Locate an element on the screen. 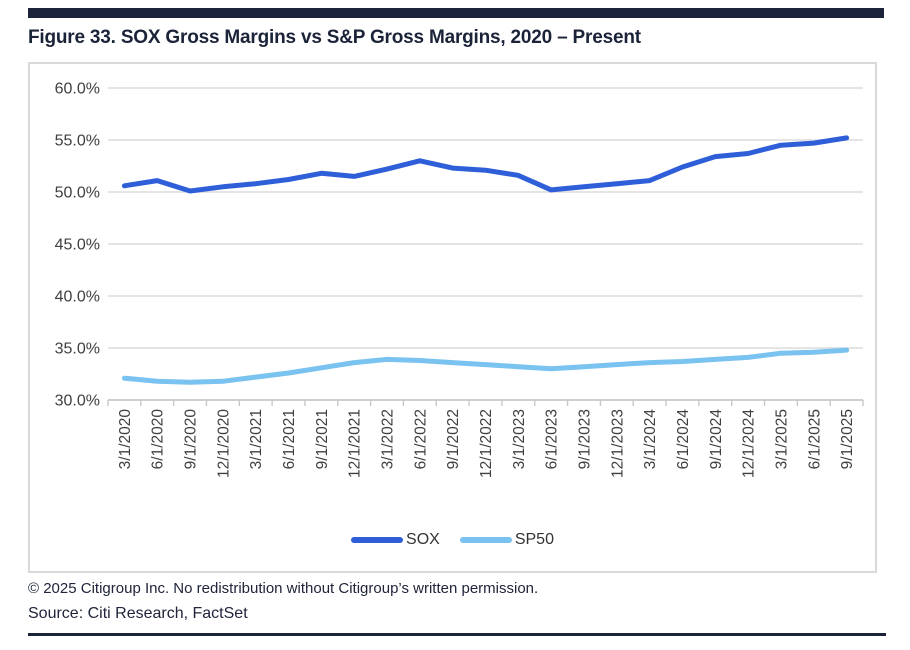  x-tick-label: 6/1/2021 is located at coordinates (289, 439).